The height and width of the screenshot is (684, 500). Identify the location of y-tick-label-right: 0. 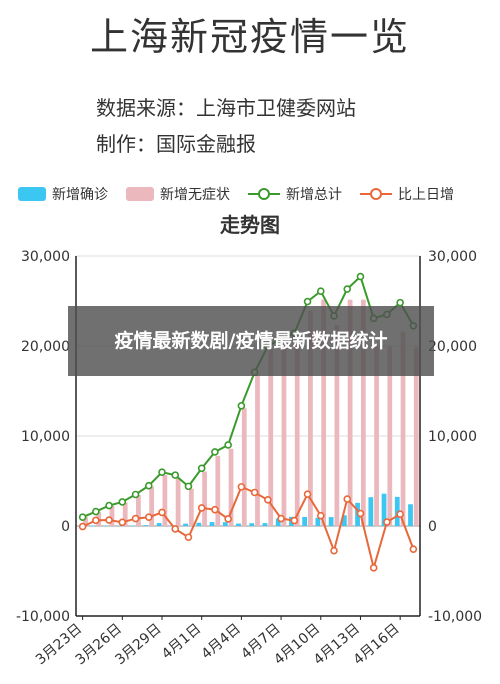
(432, 527).